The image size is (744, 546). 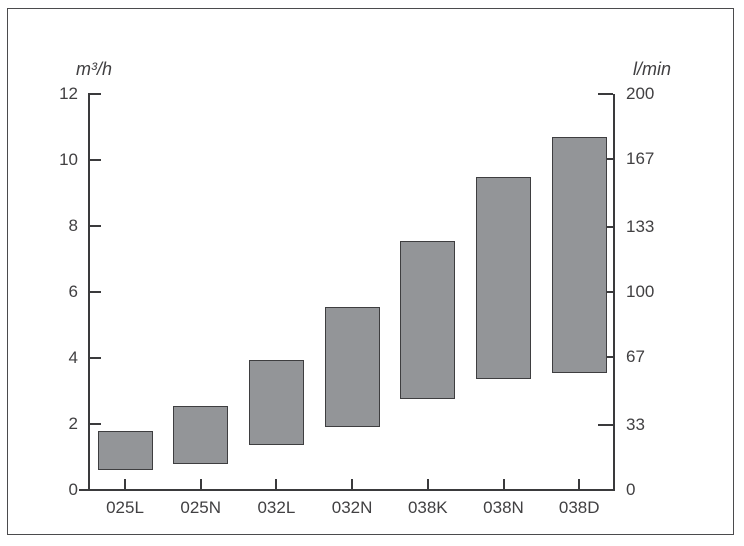 What do you see at coordinates (347, 490) in the screenshot?
I see `x-axis-line` at bounding box center [347, 490].